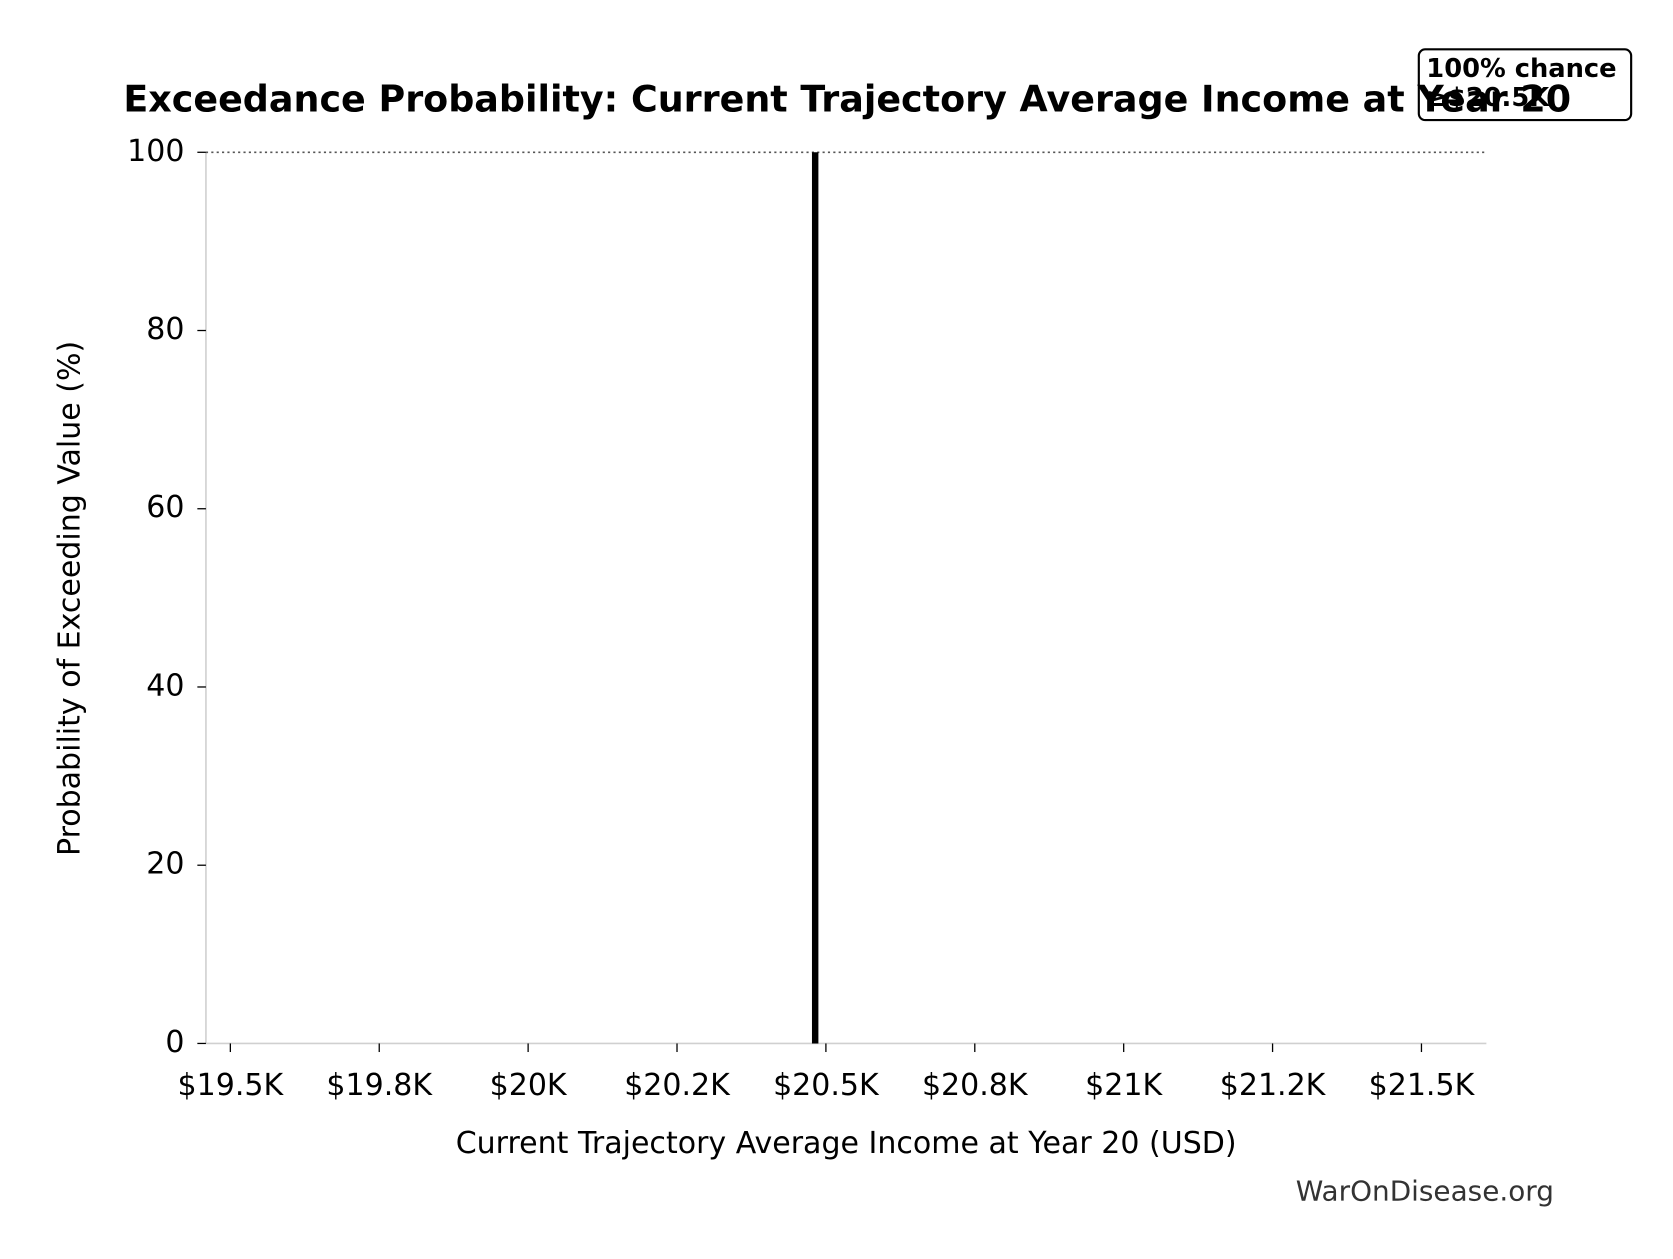 This screenshot has width=1673, height=1259. I want to click on y-tick-label: 60, so click(165, 507).